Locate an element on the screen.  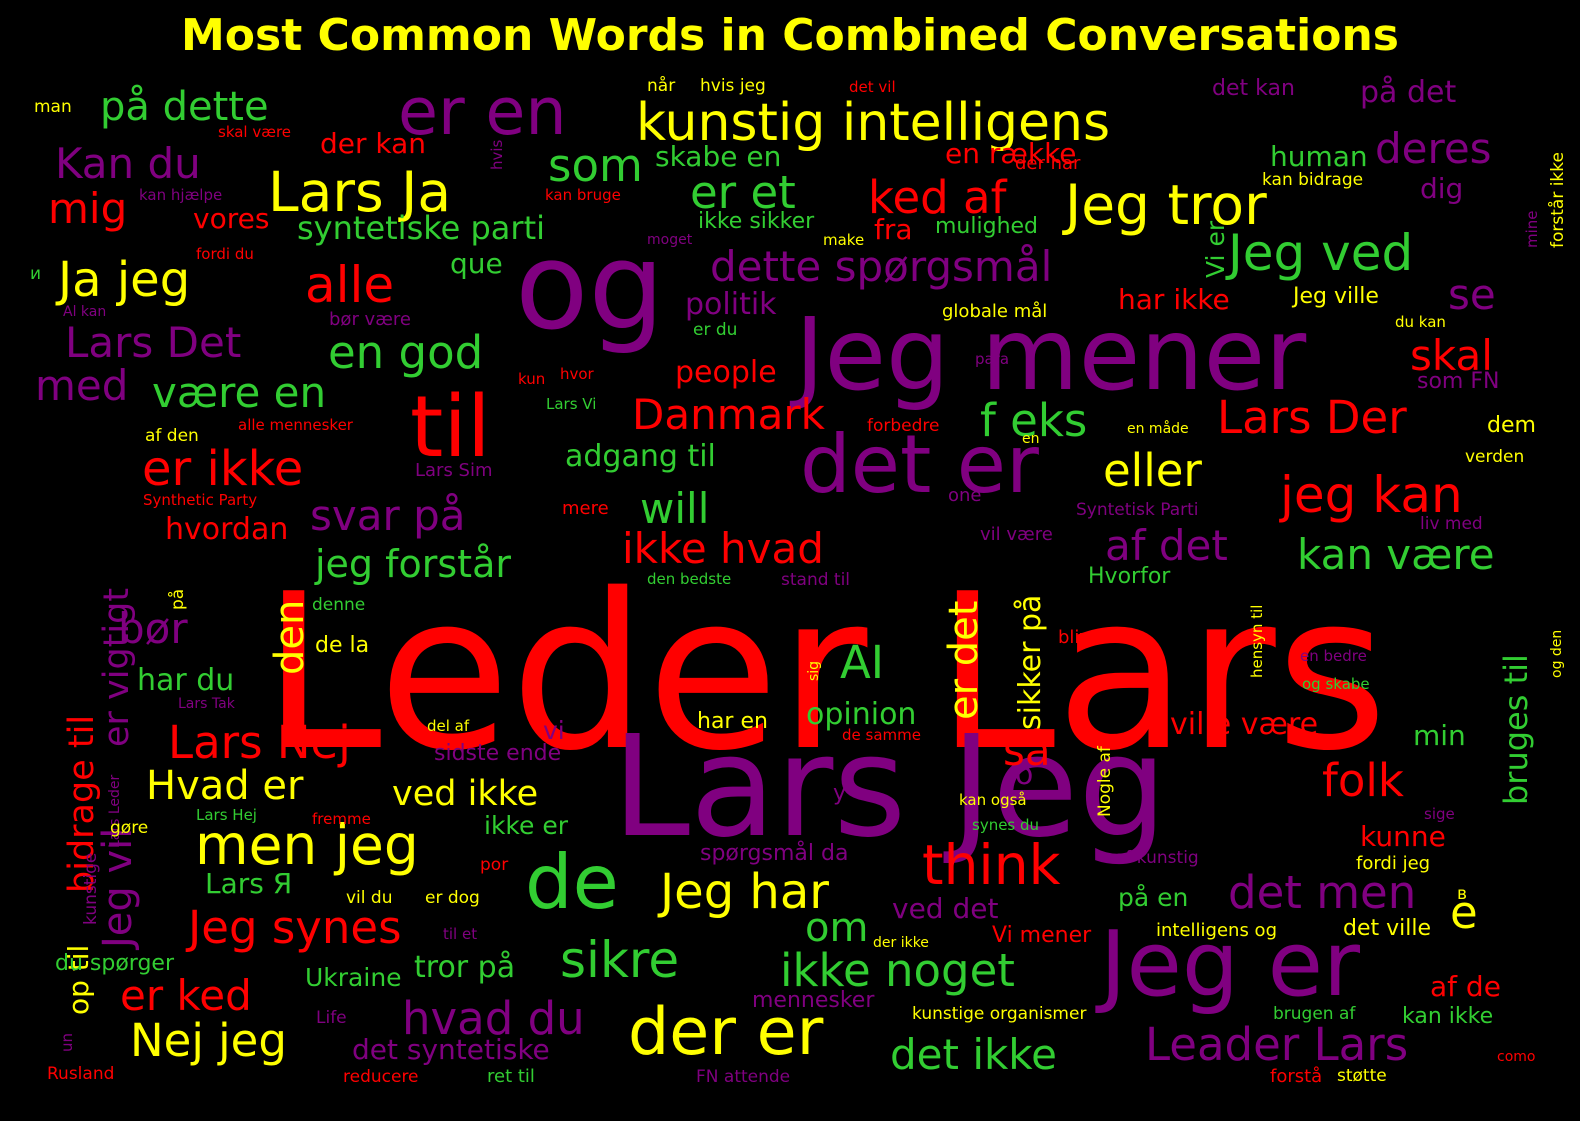
cloud-word: når is located at coordinates (661, 86).